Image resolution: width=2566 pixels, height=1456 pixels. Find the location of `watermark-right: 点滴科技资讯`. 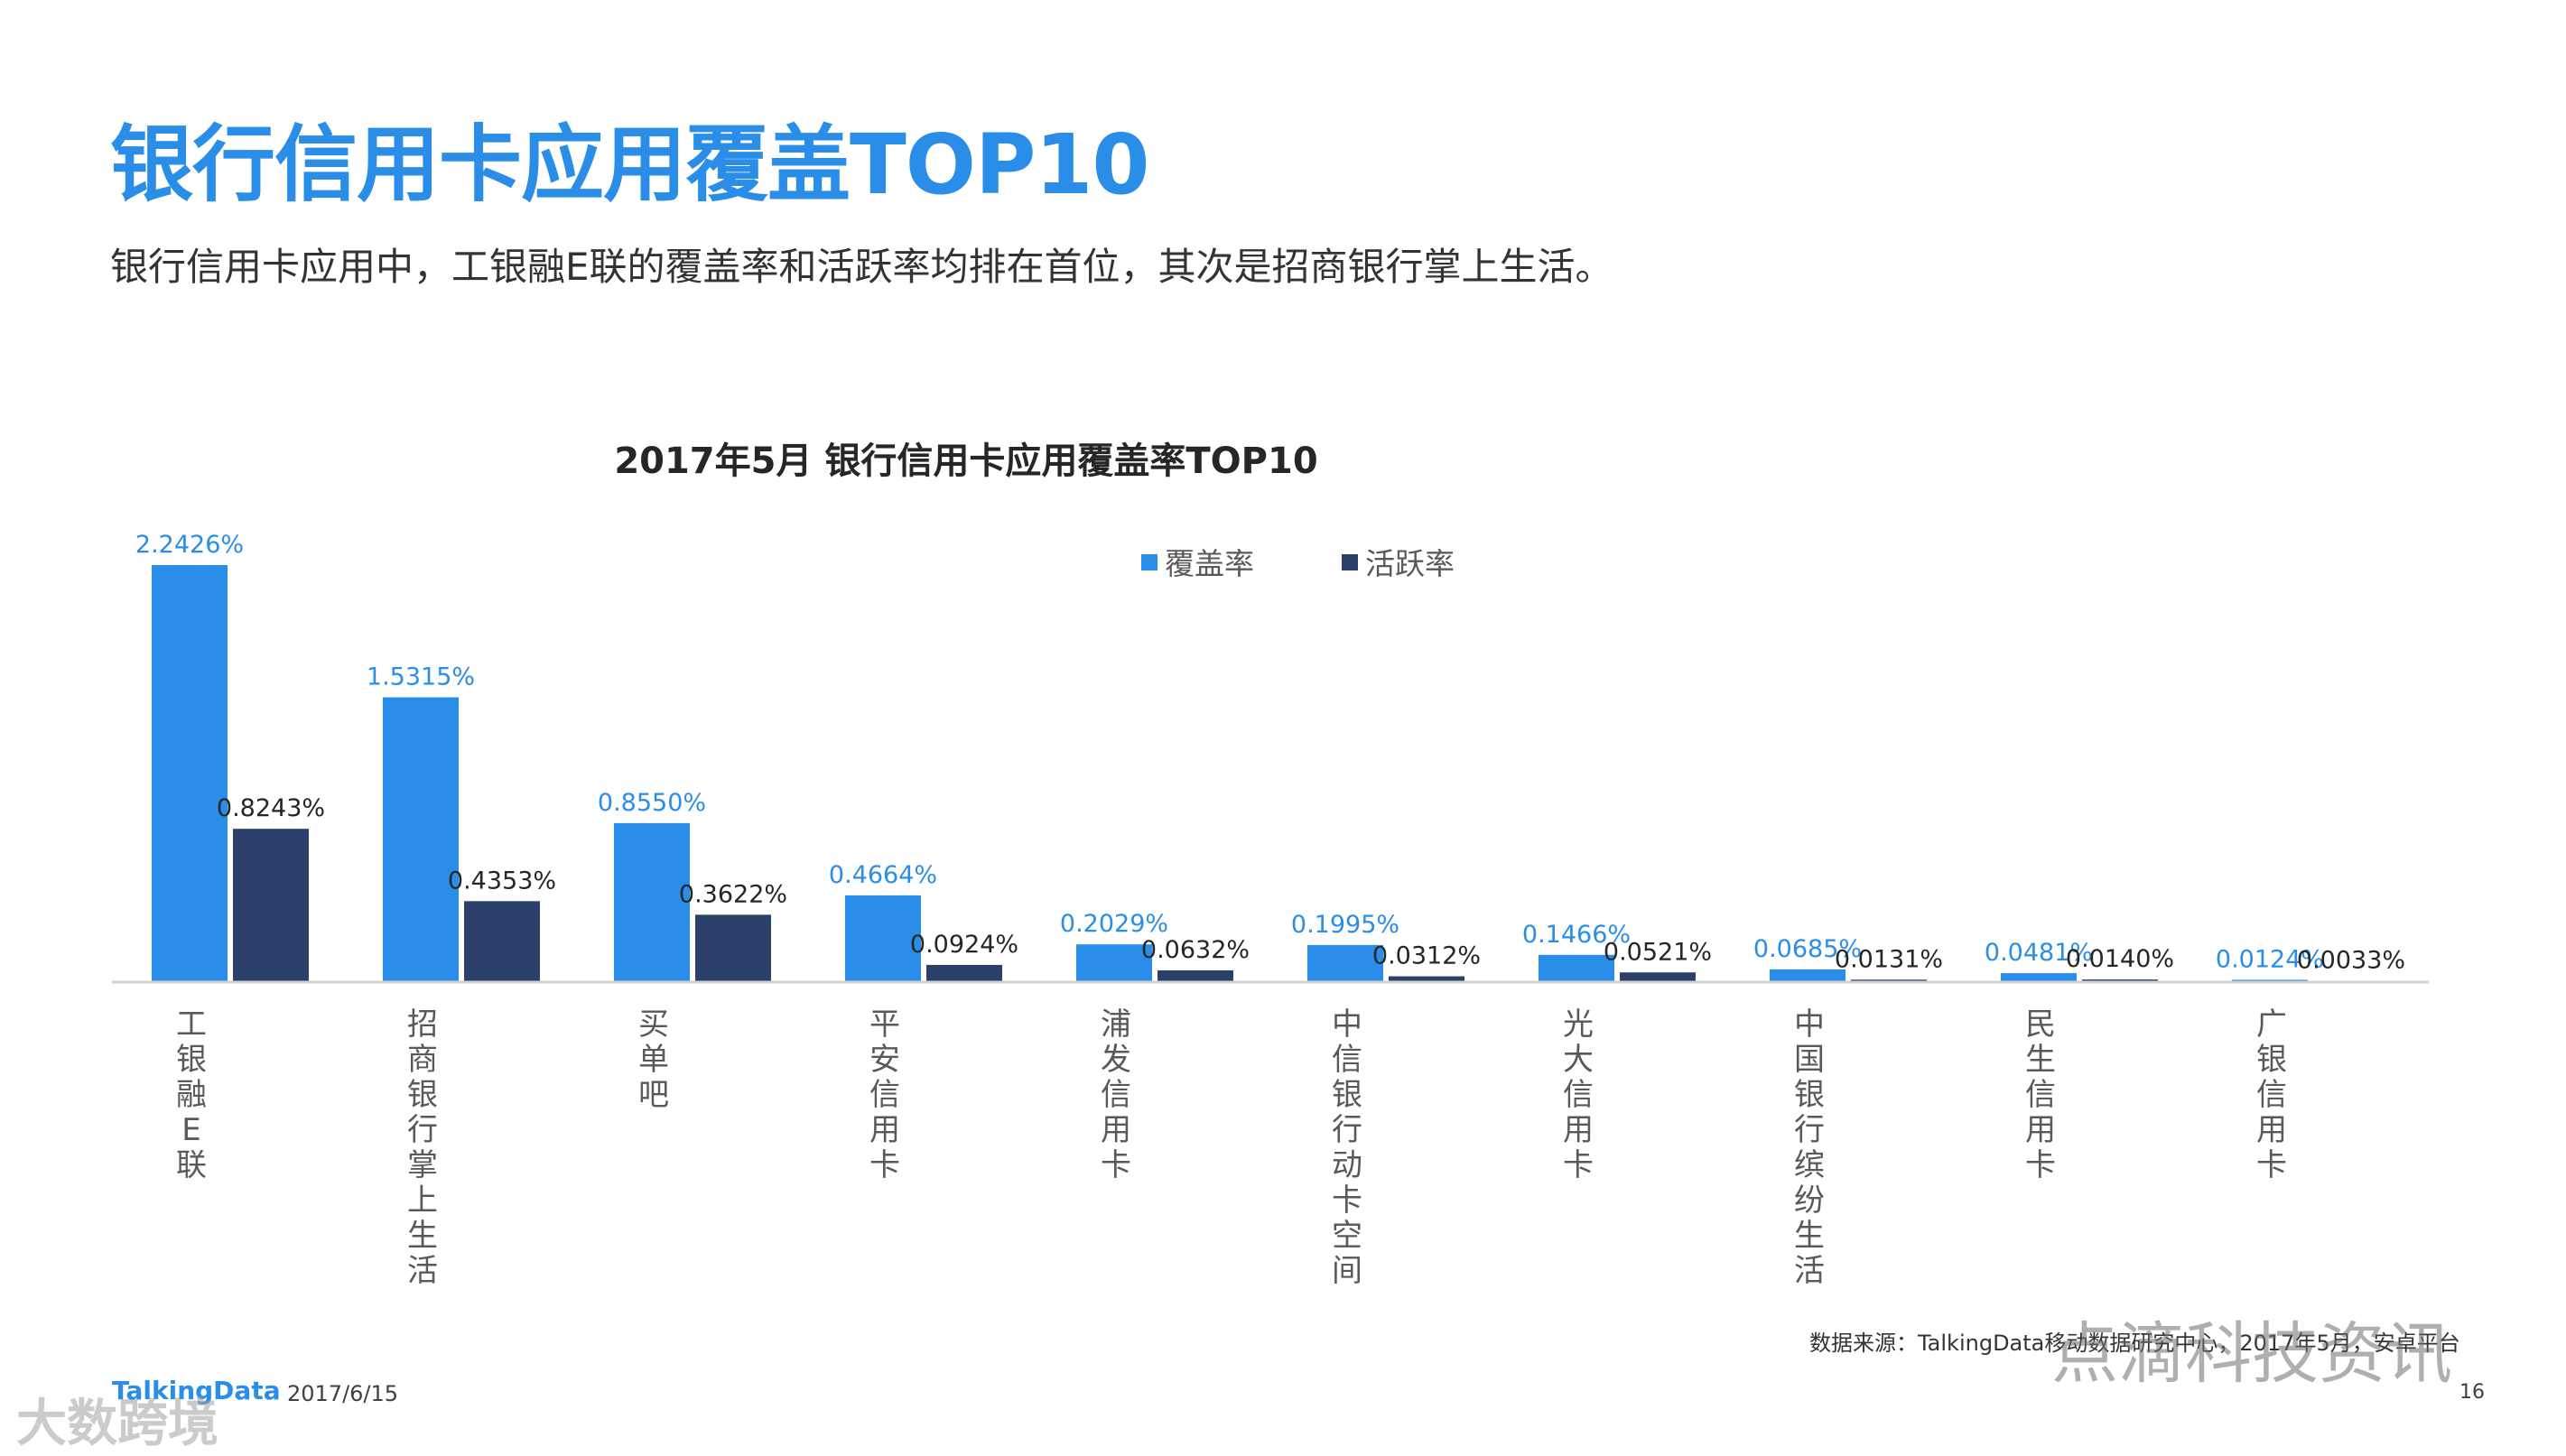

watermark-right: 点滴科技资讯 is located at coordinates (2251, 1354).